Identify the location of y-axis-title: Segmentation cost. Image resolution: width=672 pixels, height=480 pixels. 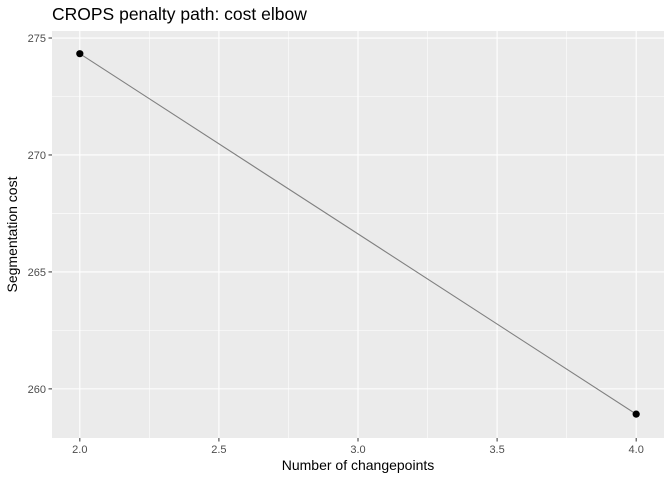
(12, 234).